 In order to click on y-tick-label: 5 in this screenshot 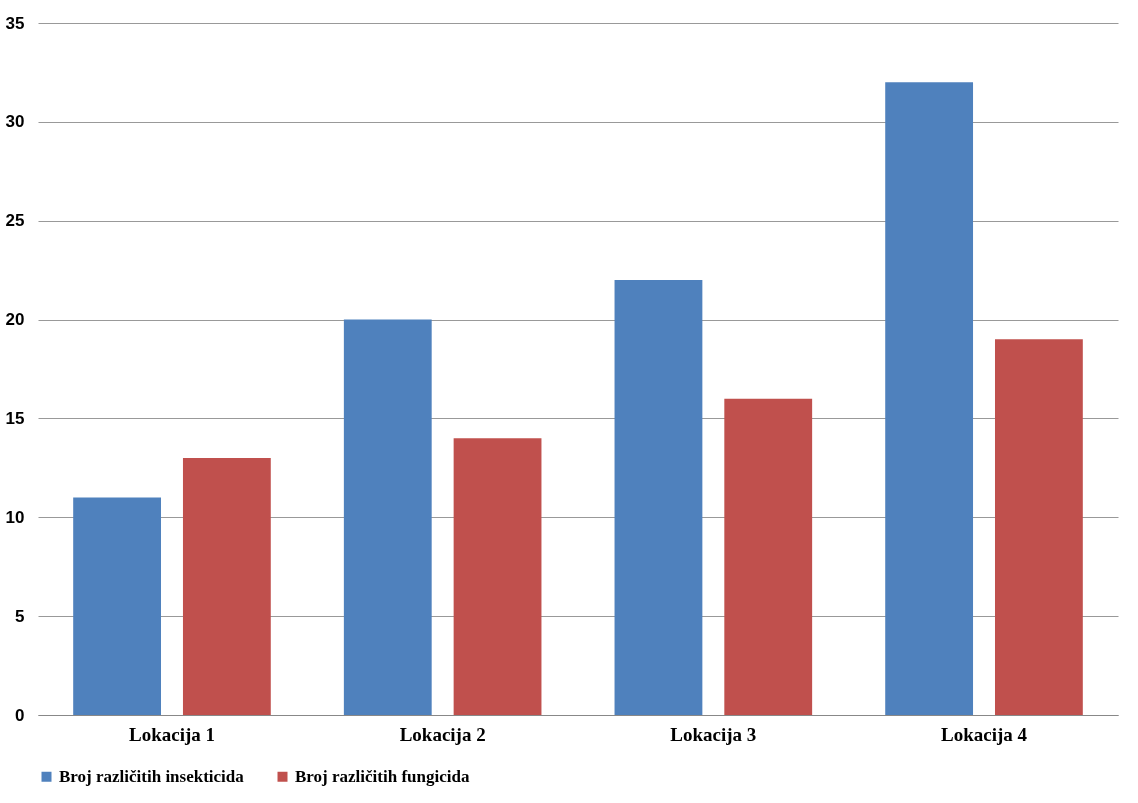, I will do `click(20, 616)`.